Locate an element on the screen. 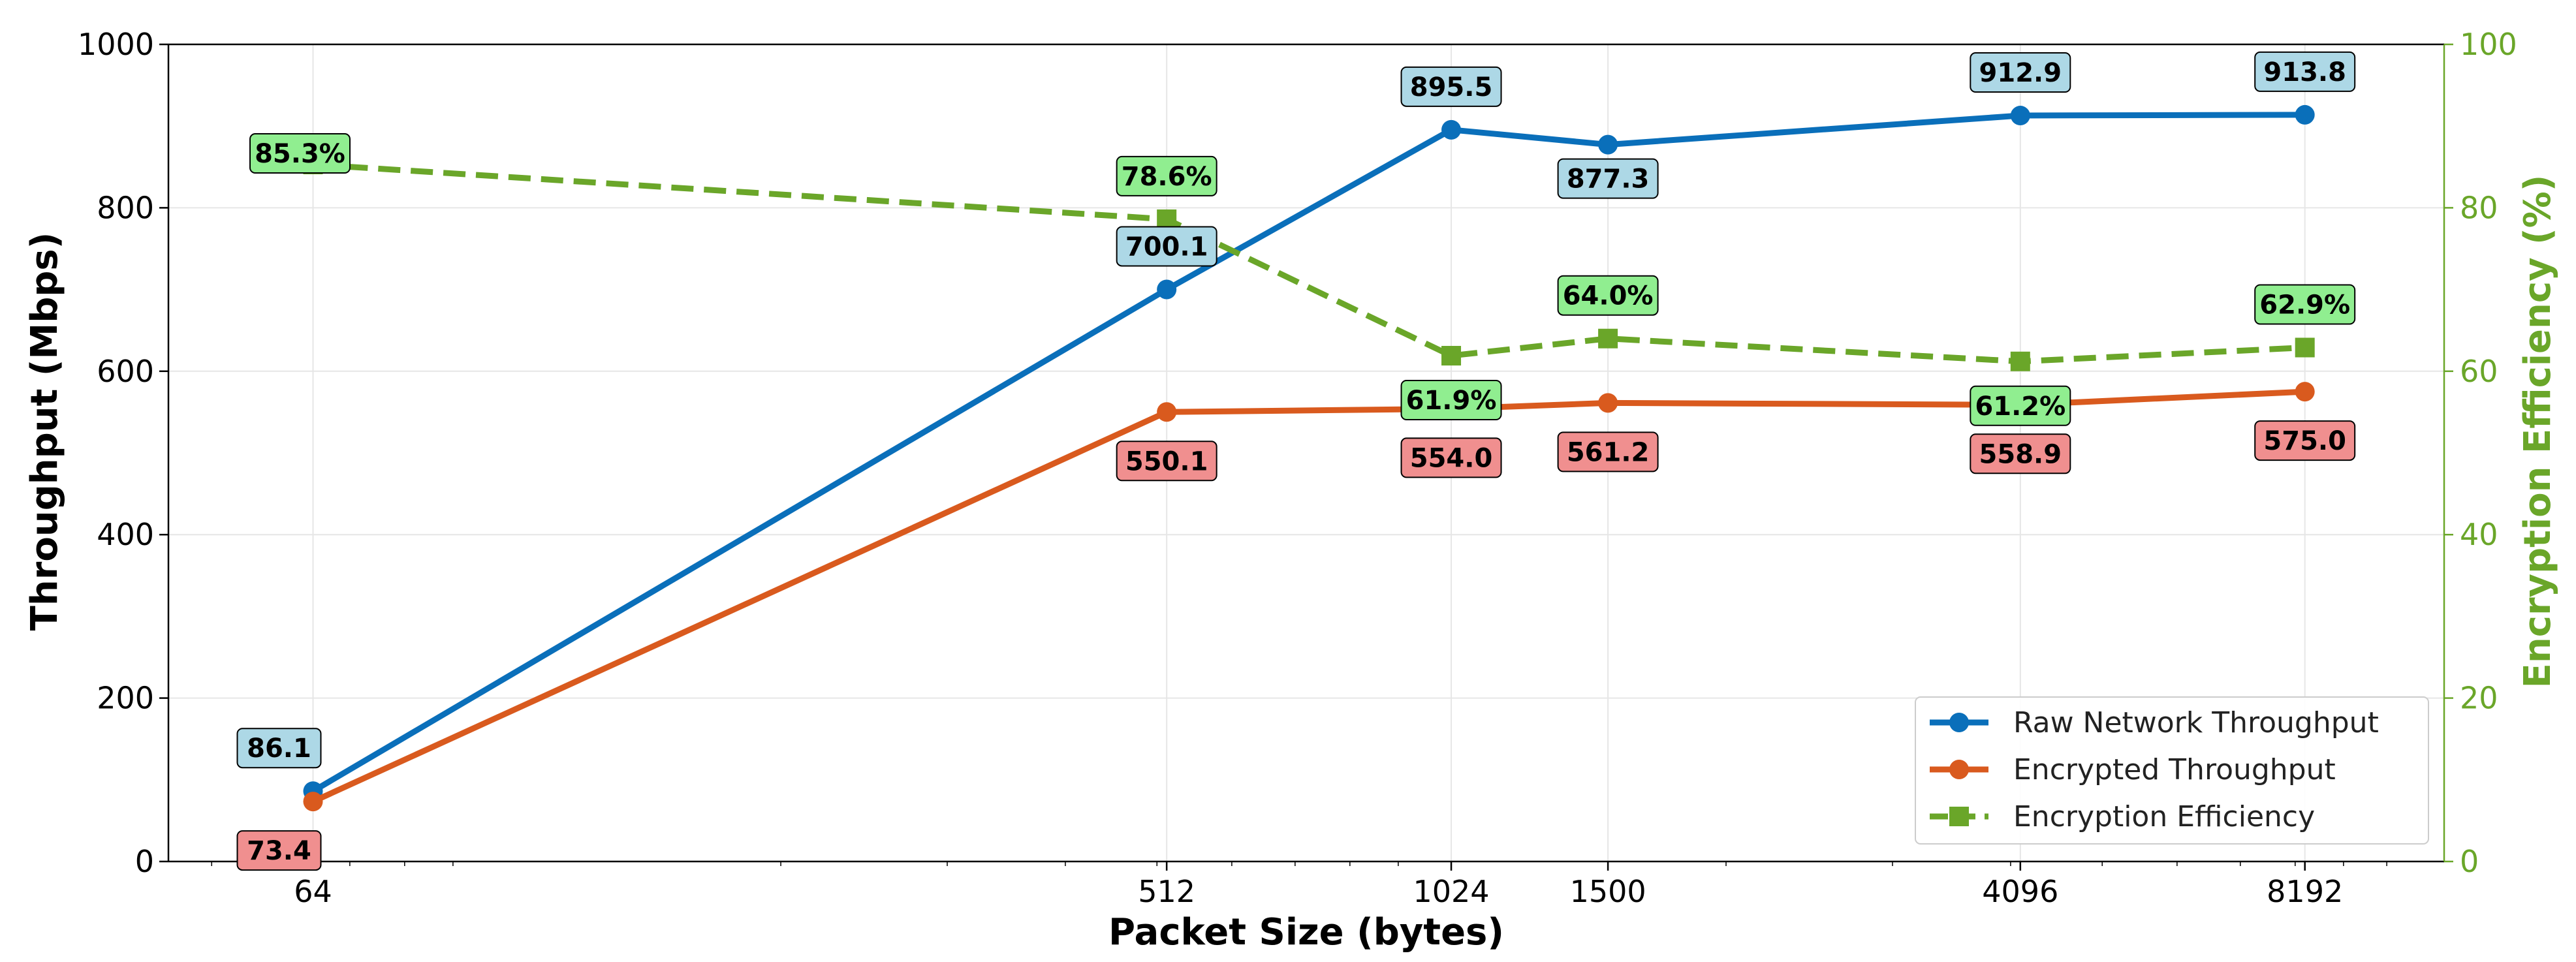 This screenshot has height=962, width=2576. data-label-text: 550.1 is located at coordinates (1166, 461).